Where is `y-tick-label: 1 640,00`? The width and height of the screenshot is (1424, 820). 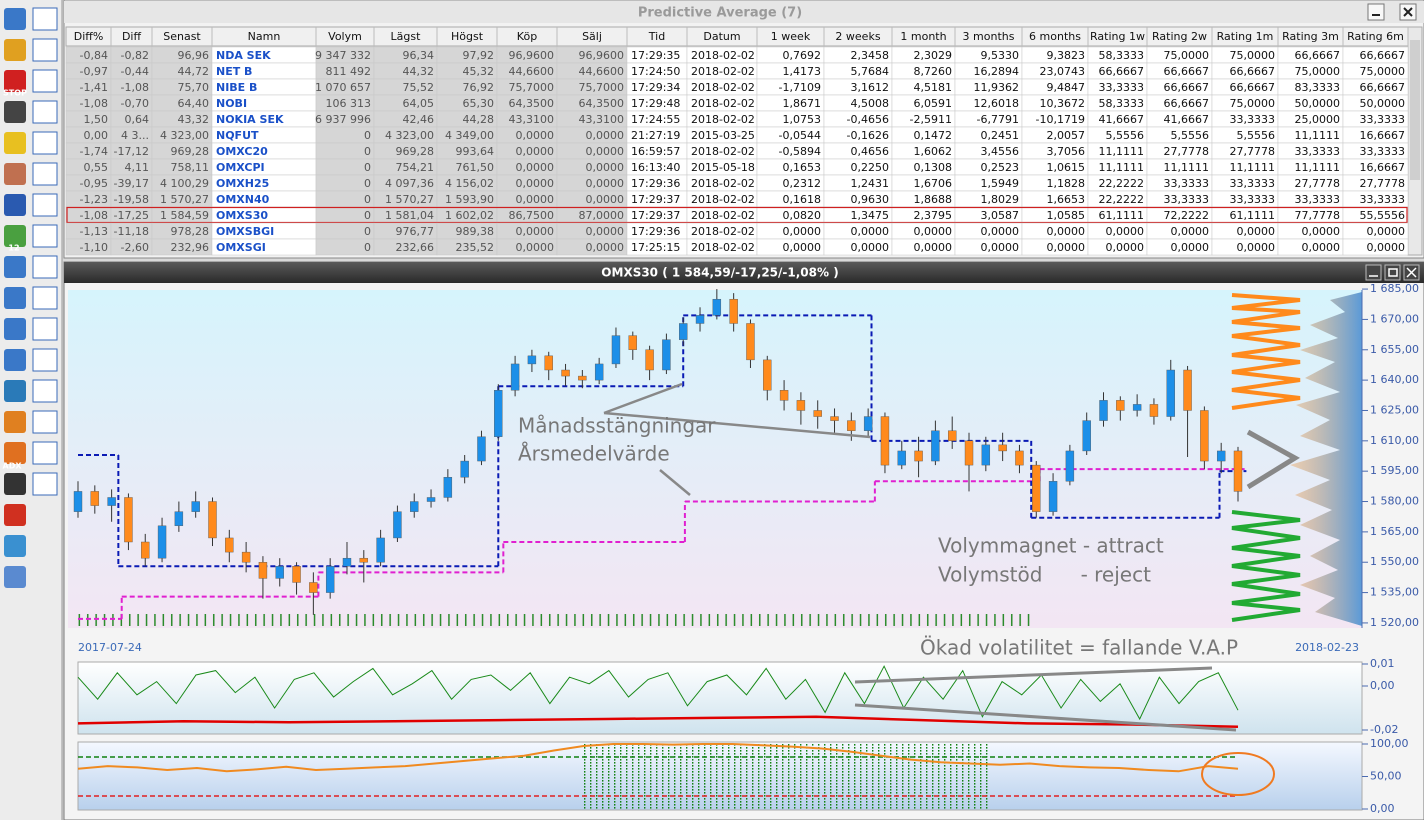
y-tick-label: 1 640,00 is located at coordinates (1394, 379).